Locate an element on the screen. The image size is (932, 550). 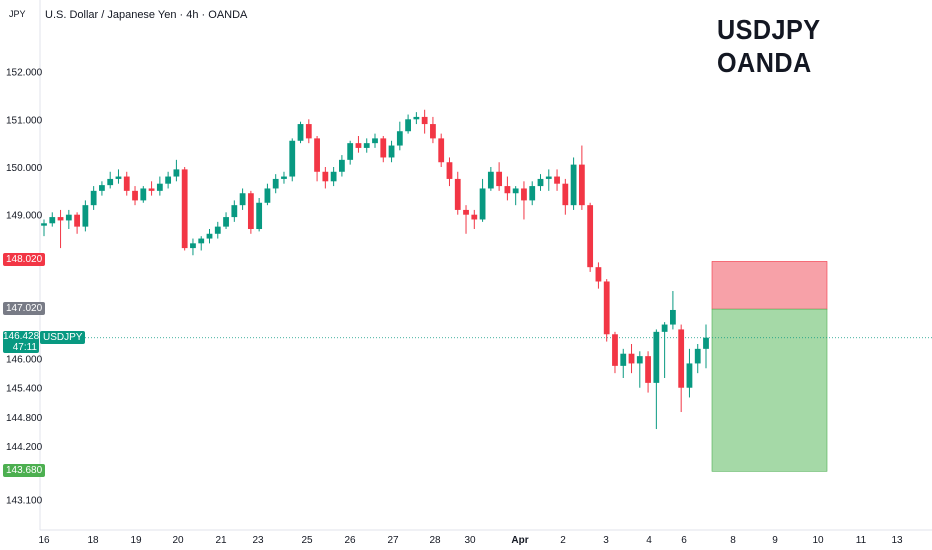
time-tick-label: 3 is located at coordinates (606, 540).